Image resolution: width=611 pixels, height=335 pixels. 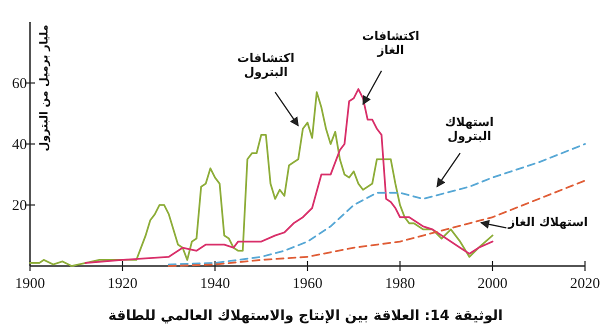 What do you see at coordinates (19, 84) in the screenshot?
I see `y-tick-label: 60` at bounding box center [19, 84].